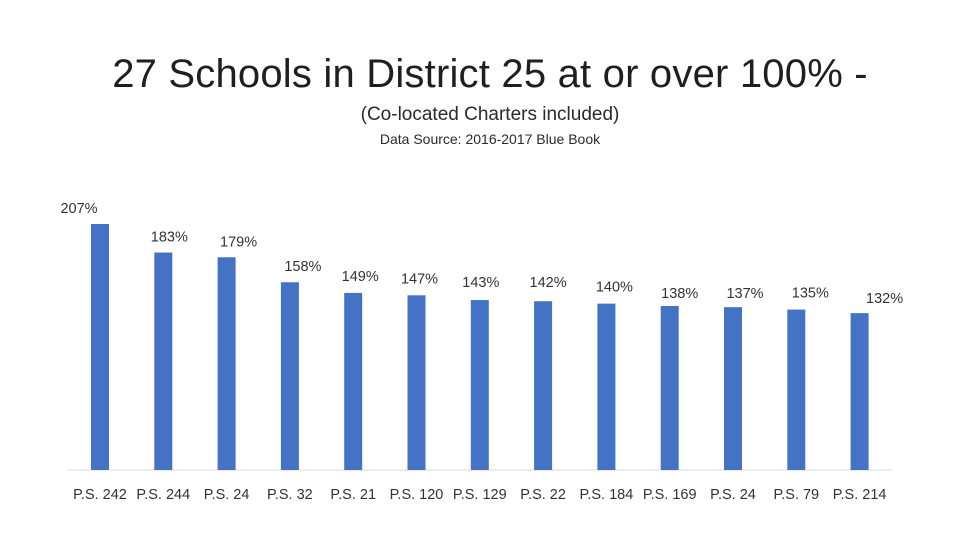 The image size is (960, 540). I want to click on x-tick-label-13: P.S. 214, so click(860, 495).